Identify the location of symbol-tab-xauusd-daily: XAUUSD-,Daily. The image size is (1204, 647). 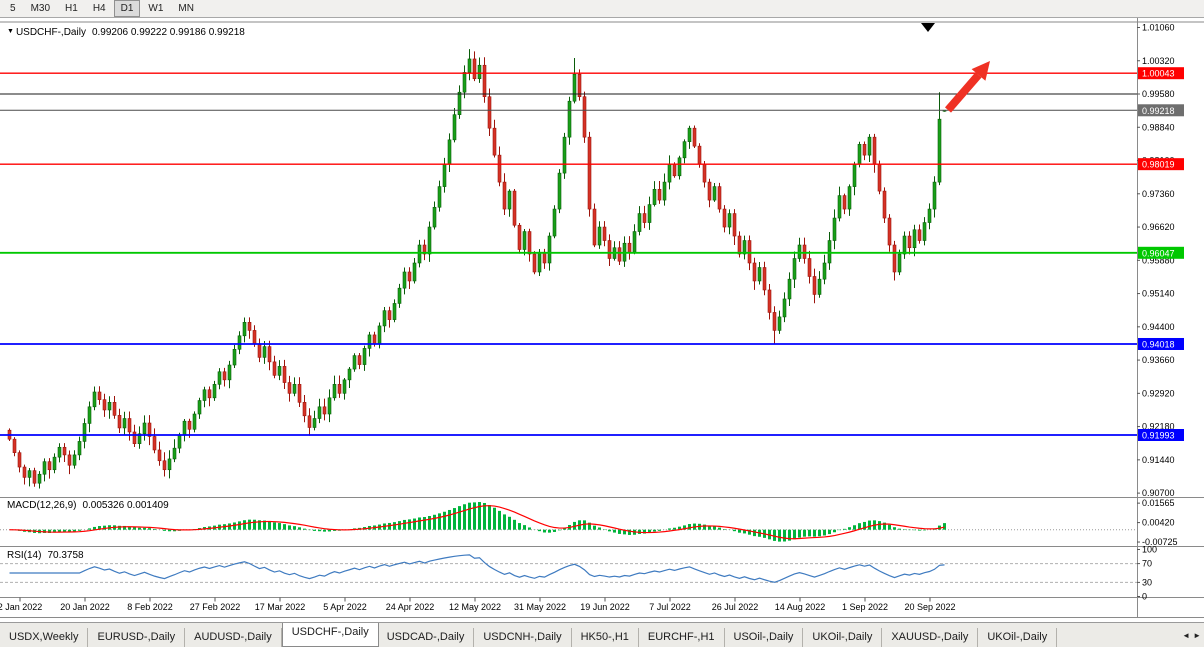
(930, 637).